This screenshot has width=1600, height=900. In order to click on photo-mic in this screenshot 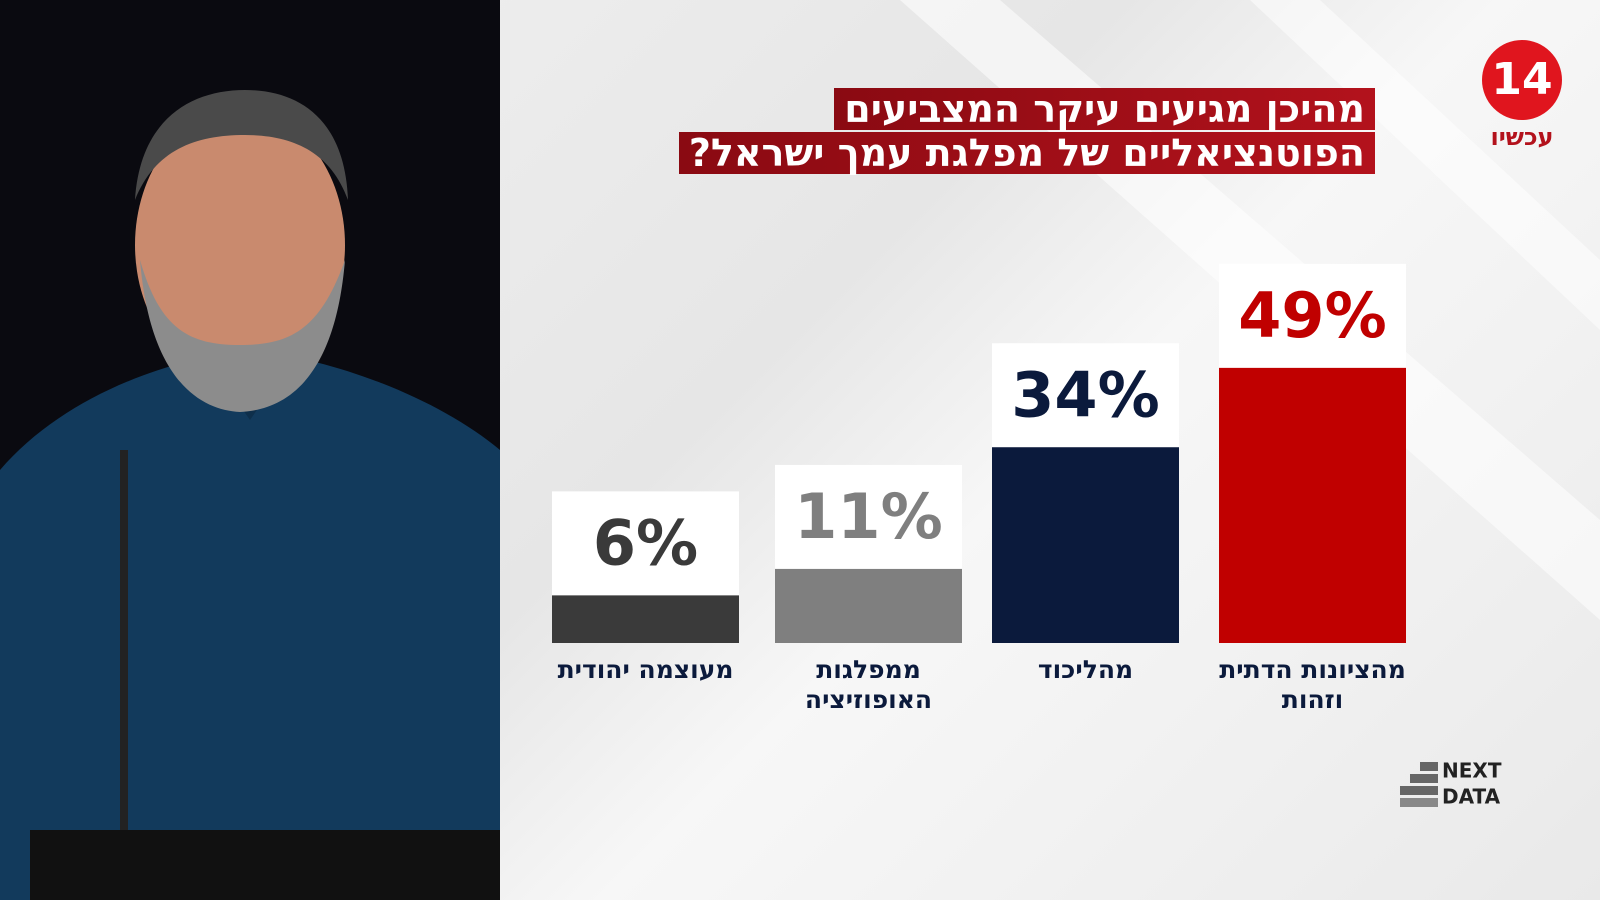, I will do `click(124, 650)`.